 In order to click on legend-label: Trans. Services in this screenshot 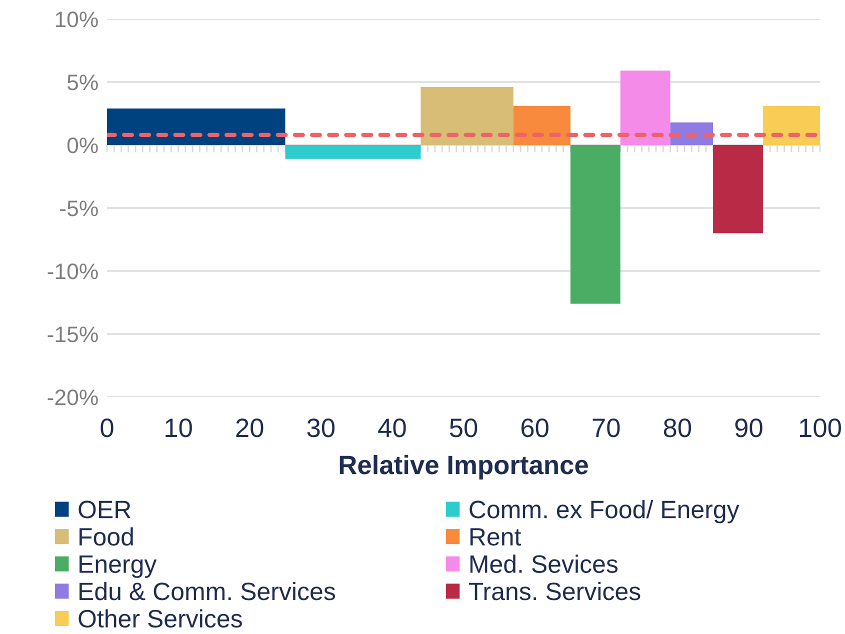, I will do `click(554, 591)`.